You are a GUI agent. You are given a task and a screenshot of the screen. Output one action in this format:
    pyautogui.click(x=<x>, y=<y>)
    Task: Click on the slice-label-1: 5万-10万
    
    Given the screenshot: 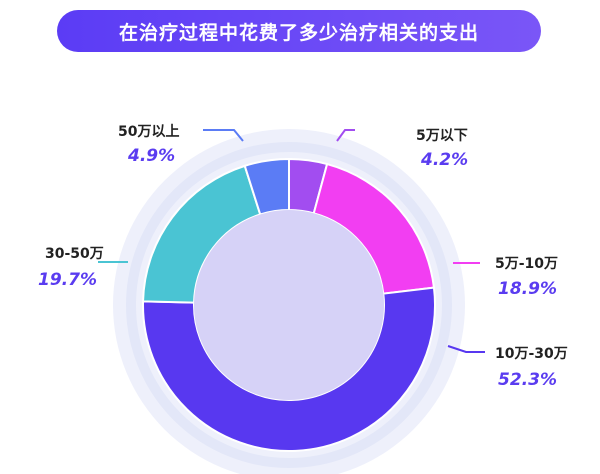 What is the action you would take?
    pyautogui.click(x=526, y=264)
    